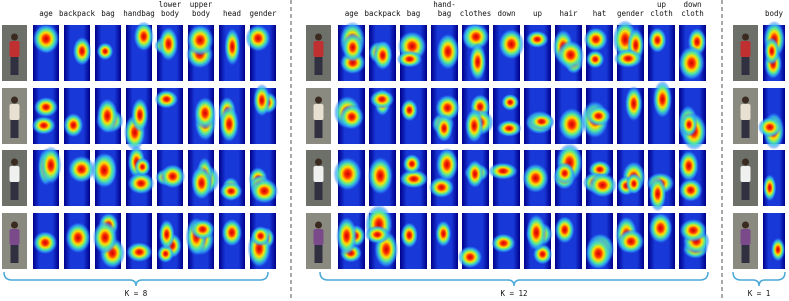  What do you see at coordinates (774, 13) in the screenshot?
I see `column-header: body` at bounding box center [774, 13].